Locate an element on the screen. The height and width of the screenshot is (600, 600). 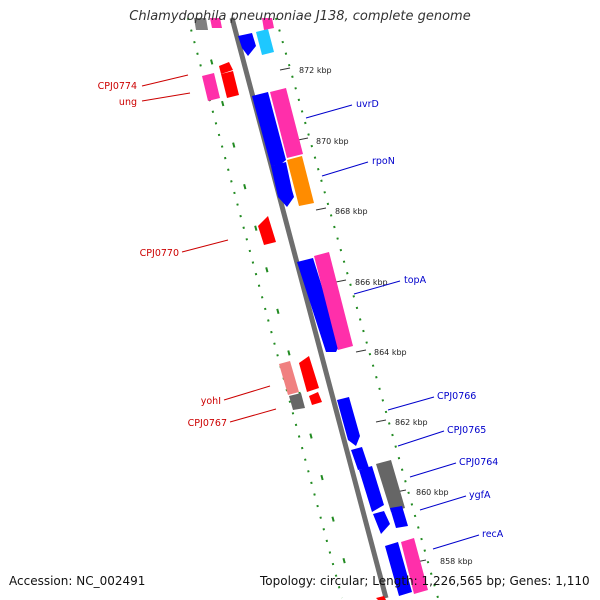
forward-gene-top-c is located at coordinates (268, 24).